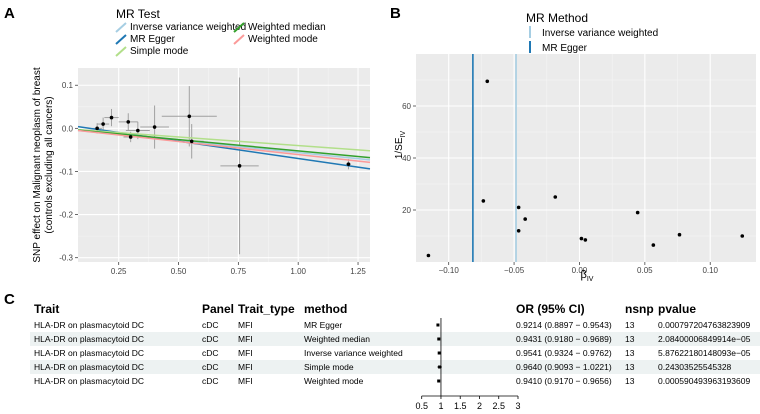 The height and width of the screenshot is (414, 760). I want to click on panel-b-y-axis-label: 1/SEIV, so click(400, 145).